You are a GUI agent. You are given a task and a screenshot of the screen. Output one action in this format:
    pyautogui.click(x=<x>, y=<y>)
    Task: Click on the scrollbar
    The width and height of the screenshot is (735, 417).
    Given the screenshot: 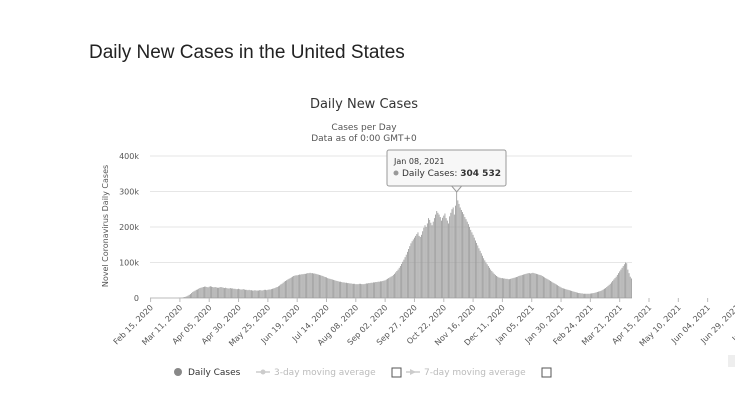 What is the action you would take?
    pyautogui.click(x=731, y=361)
    